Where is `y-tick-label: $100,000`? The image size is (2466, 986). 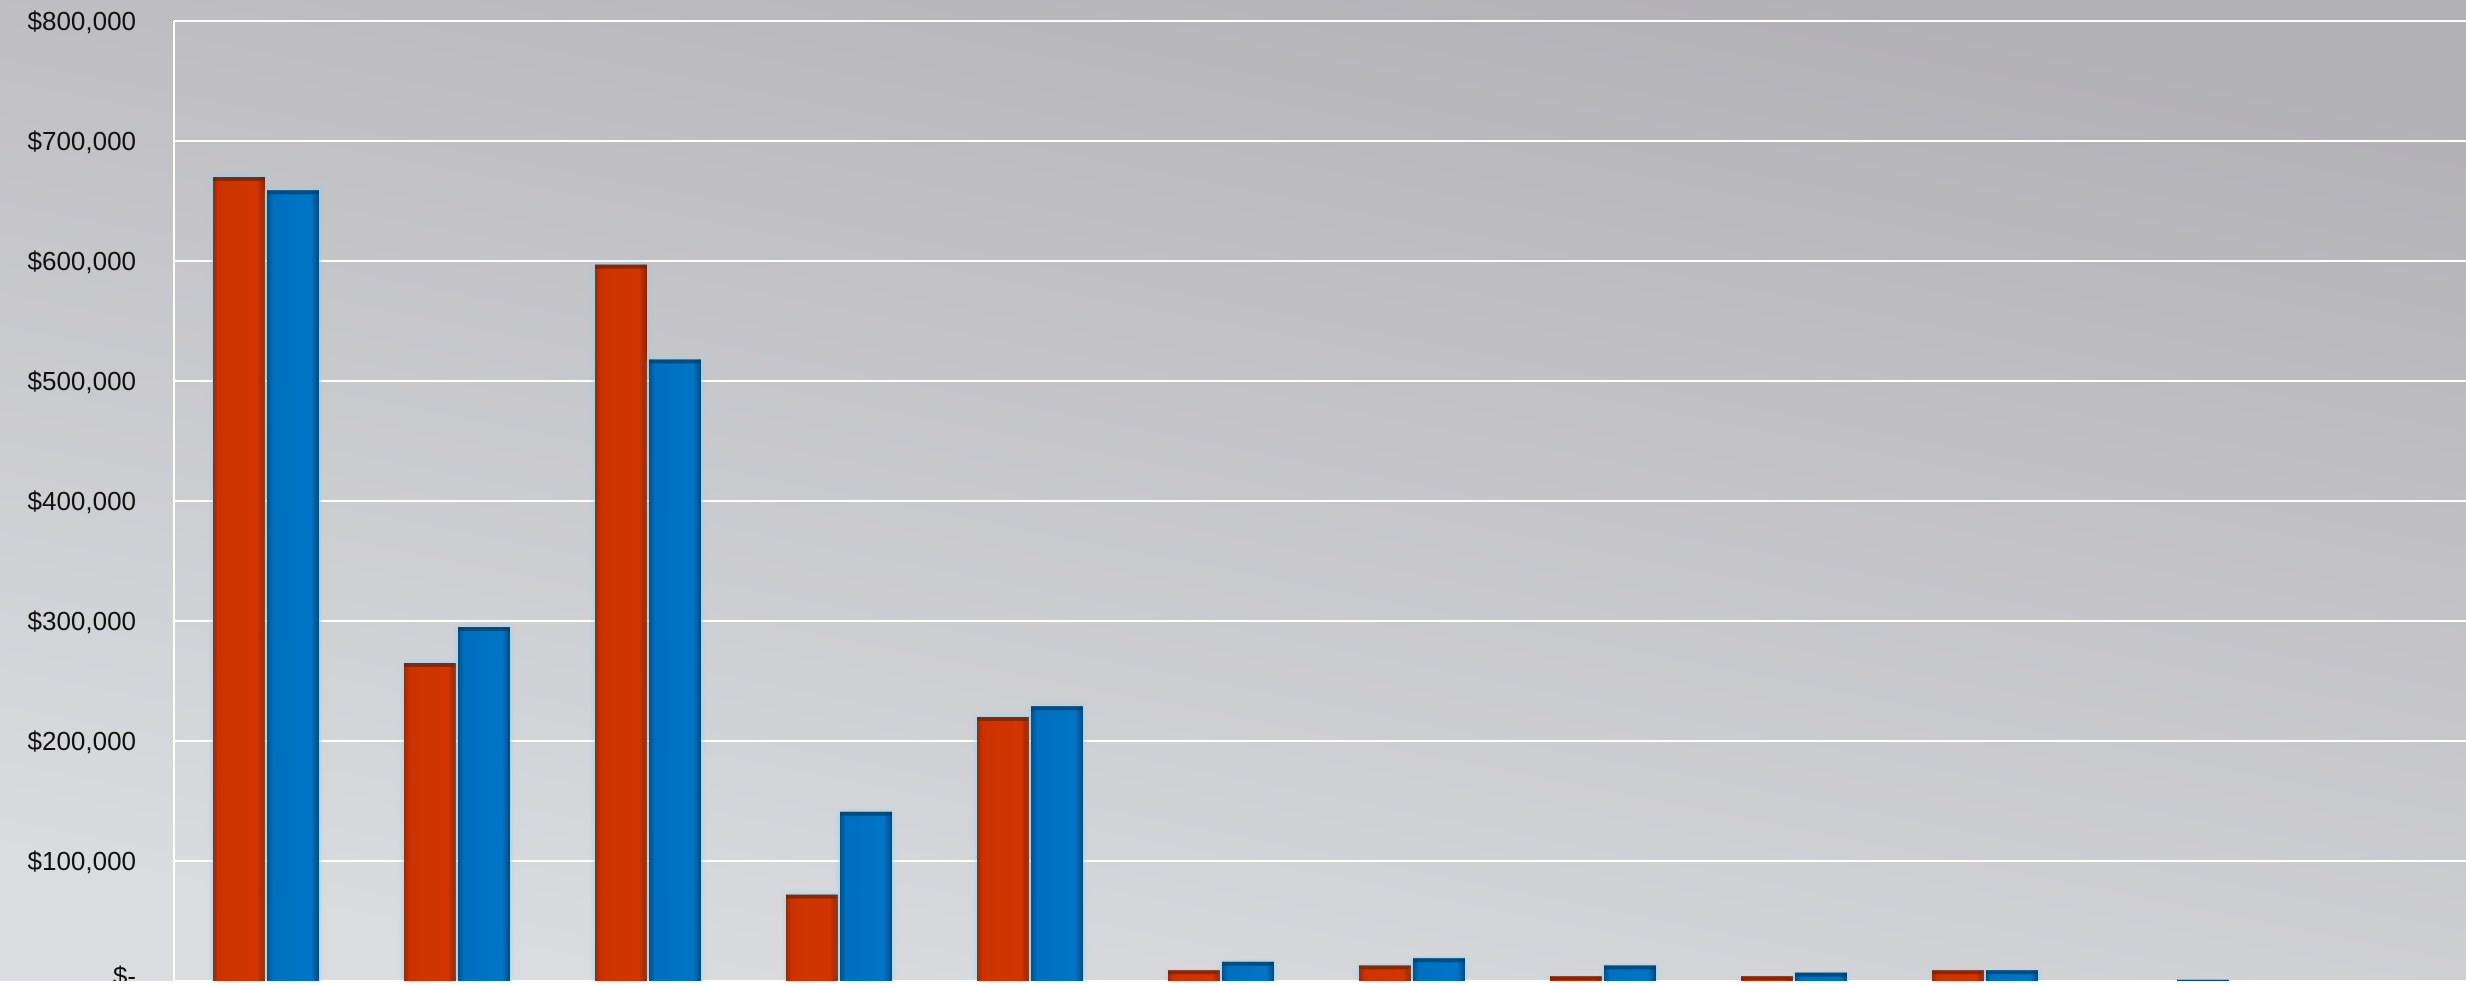 y-tick-label: $100,000 is located at coordinates (82, 861).